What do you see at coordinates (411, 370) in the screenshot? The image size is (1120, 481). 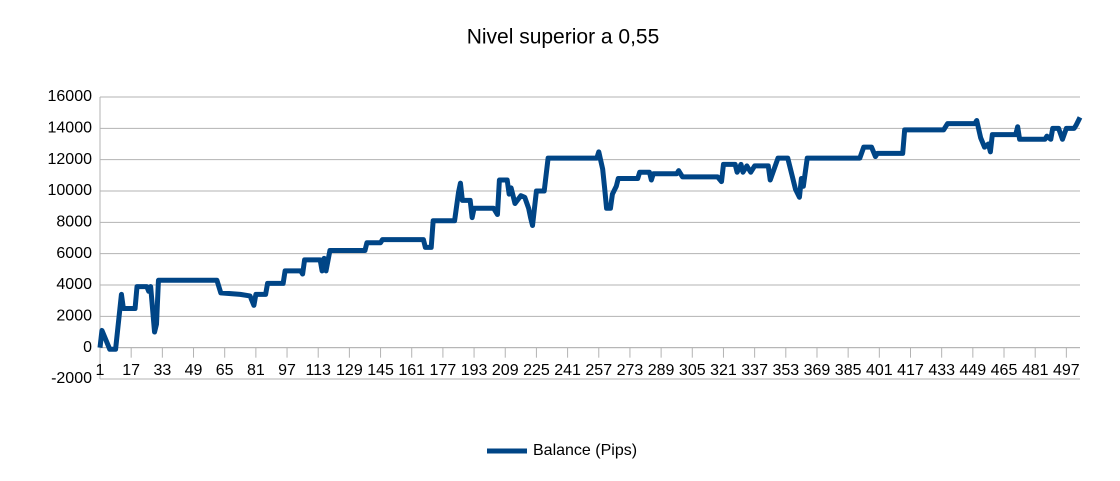 I see `x-tick-label: 161` at bounding box center [411, 370].